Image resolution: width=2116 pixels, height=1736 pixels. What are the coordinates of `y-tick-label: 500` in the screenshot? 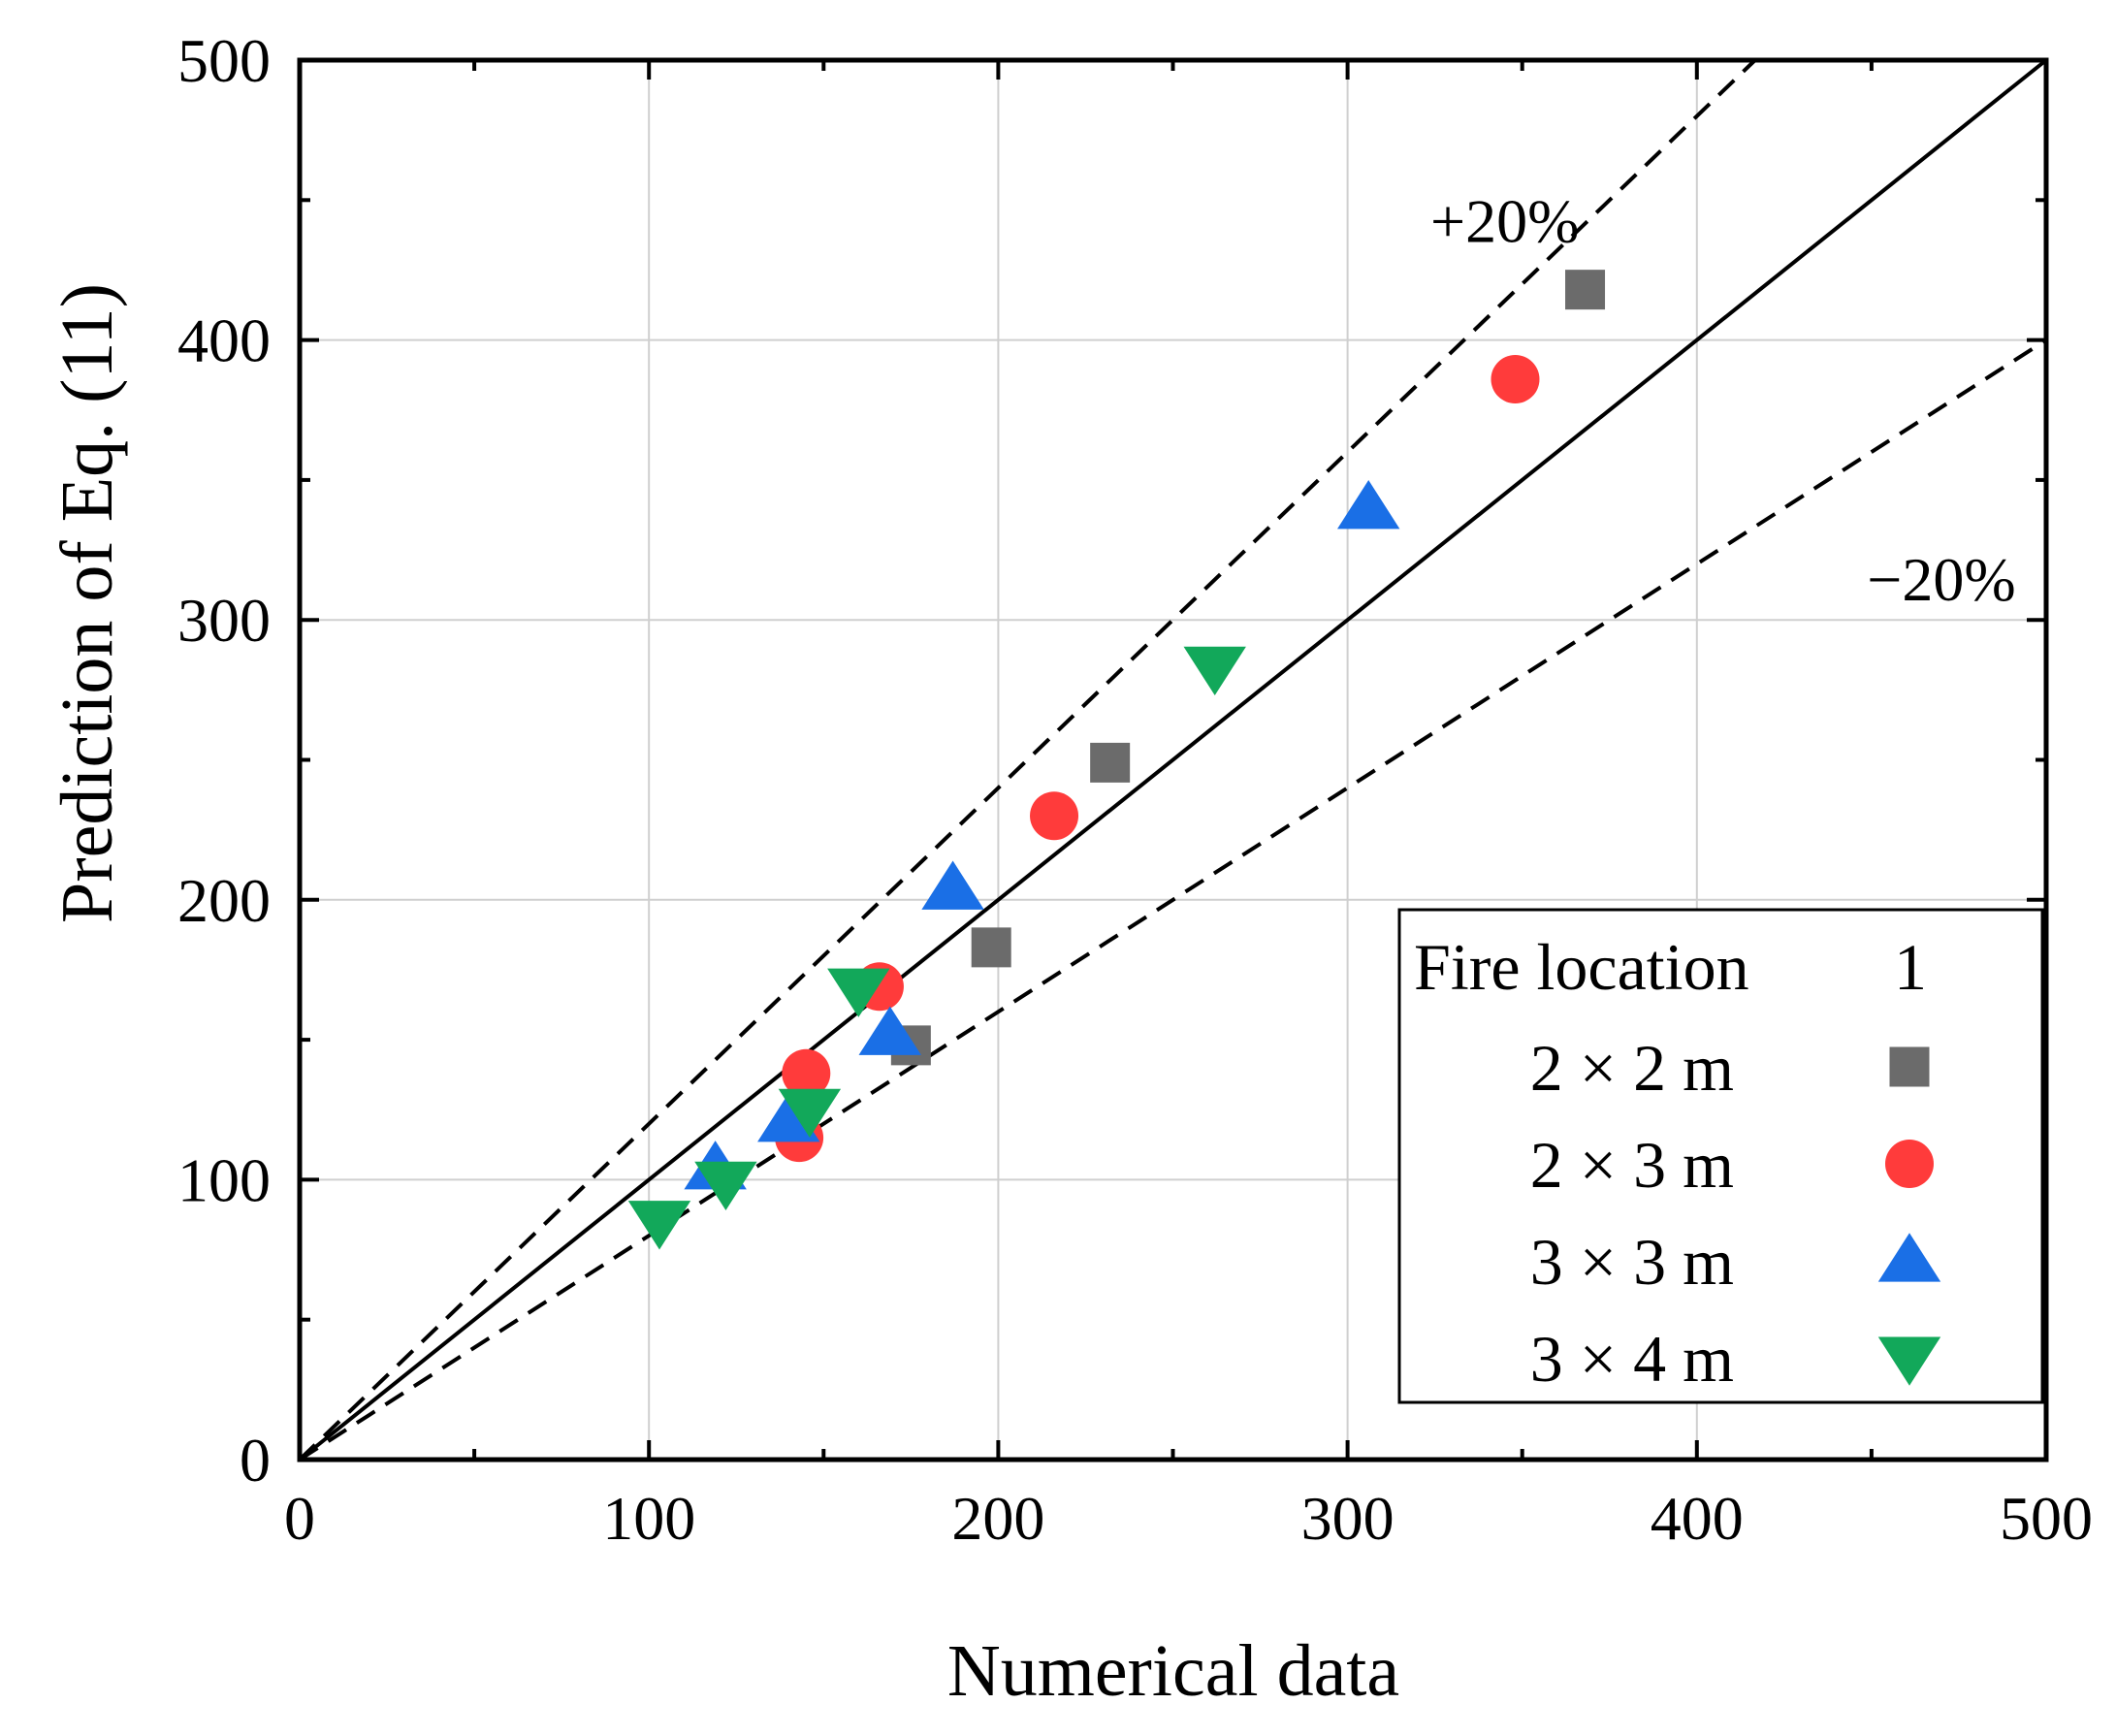 It's located at (224, 60).